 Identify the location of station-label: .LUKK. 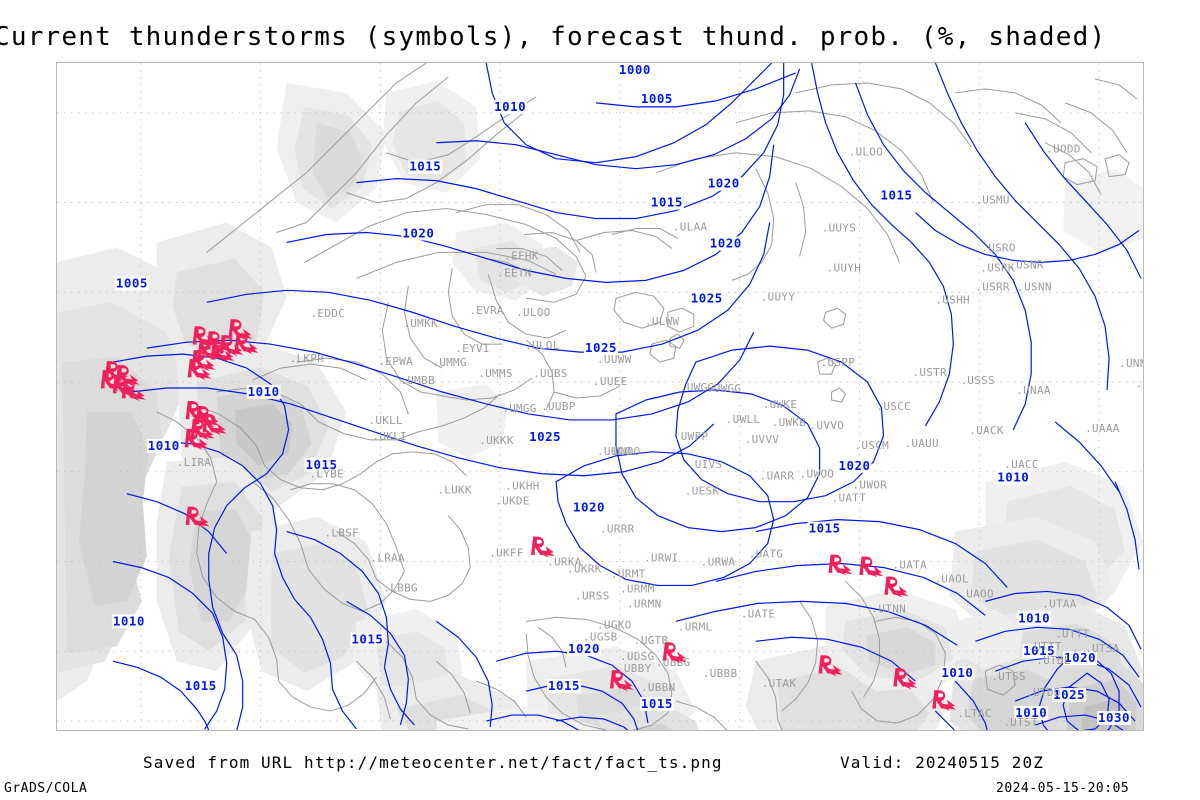
(454, 490).